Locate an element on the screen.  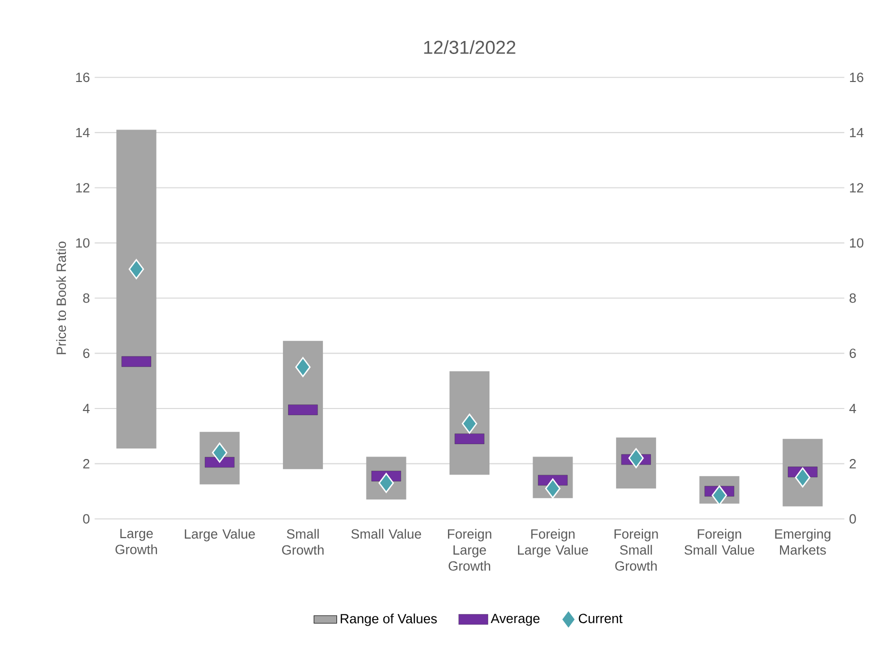
y-tick-label: 2 is located at coordinates (86, 464).